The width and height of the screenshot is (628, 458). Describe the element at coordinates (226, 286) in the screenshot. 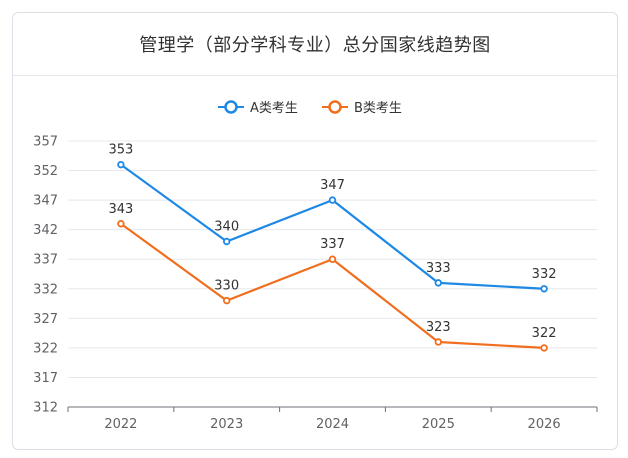

I see `data-label: 330` at that location.